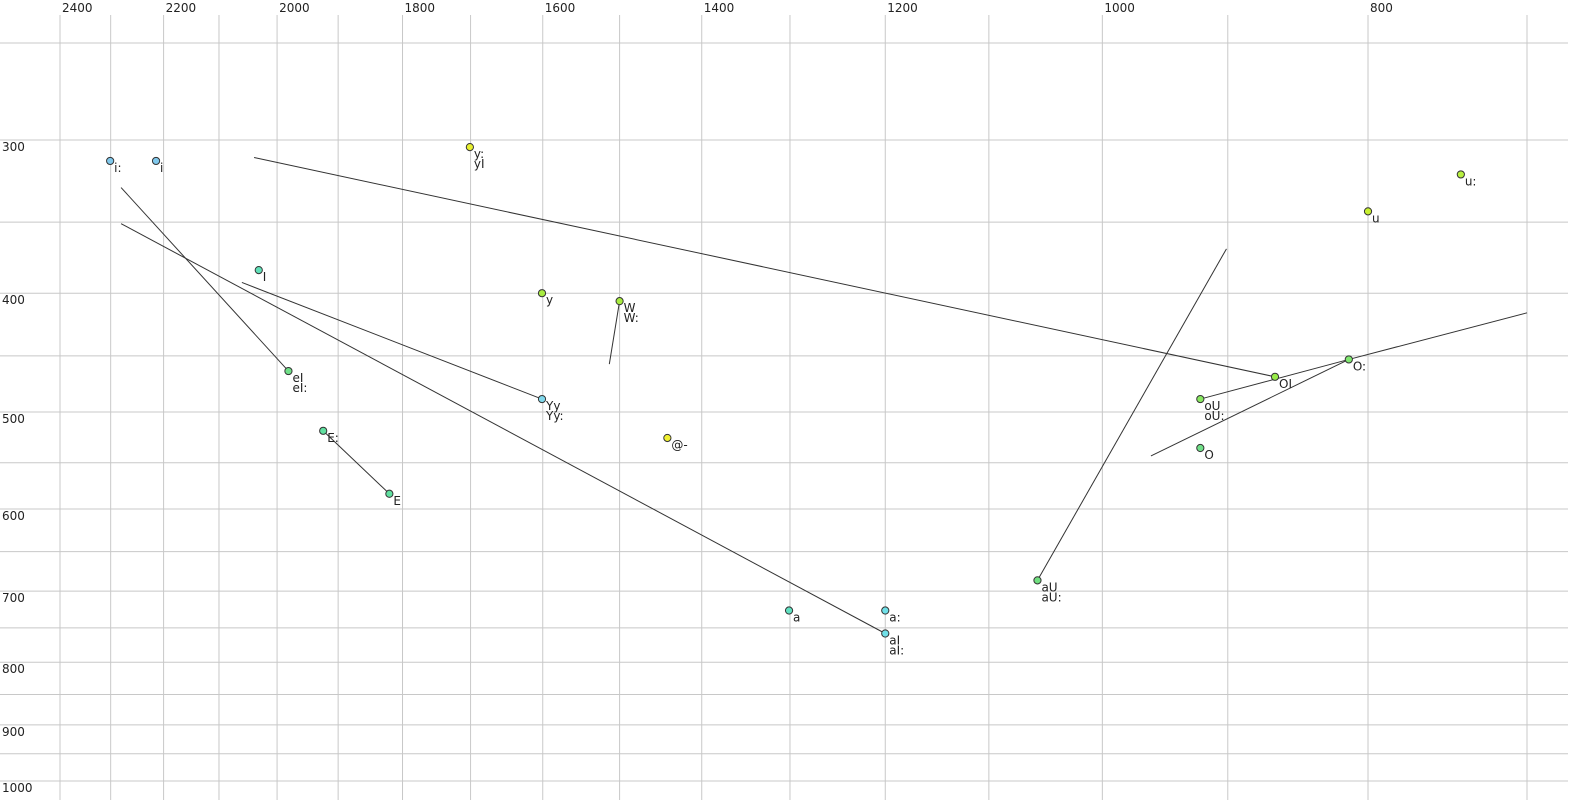  I want to click on x-tick-label: 1400, so click(719, 8).